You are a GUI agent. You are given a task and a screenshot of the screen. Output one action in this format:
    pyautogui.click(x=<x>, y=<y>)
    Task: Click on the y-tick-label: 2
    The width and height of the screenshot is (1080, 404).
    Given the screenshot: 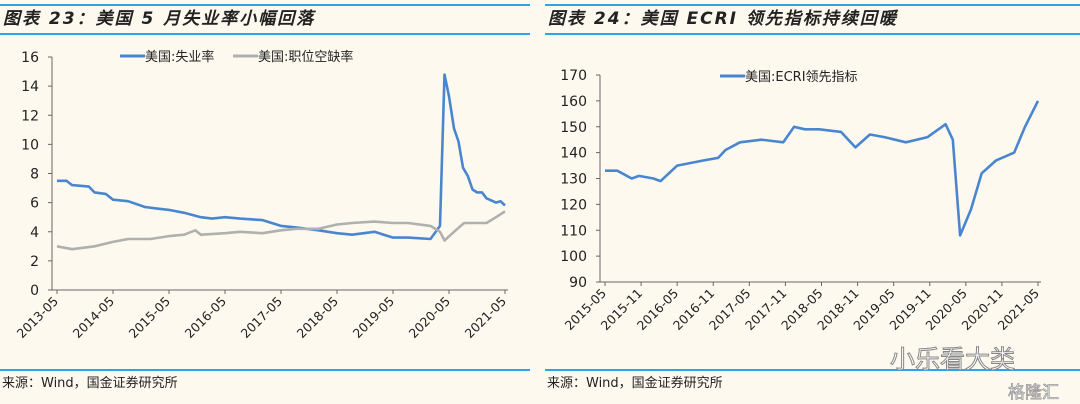 What is the action you would take?
    pyautogui.click(x=34, y=262)
    